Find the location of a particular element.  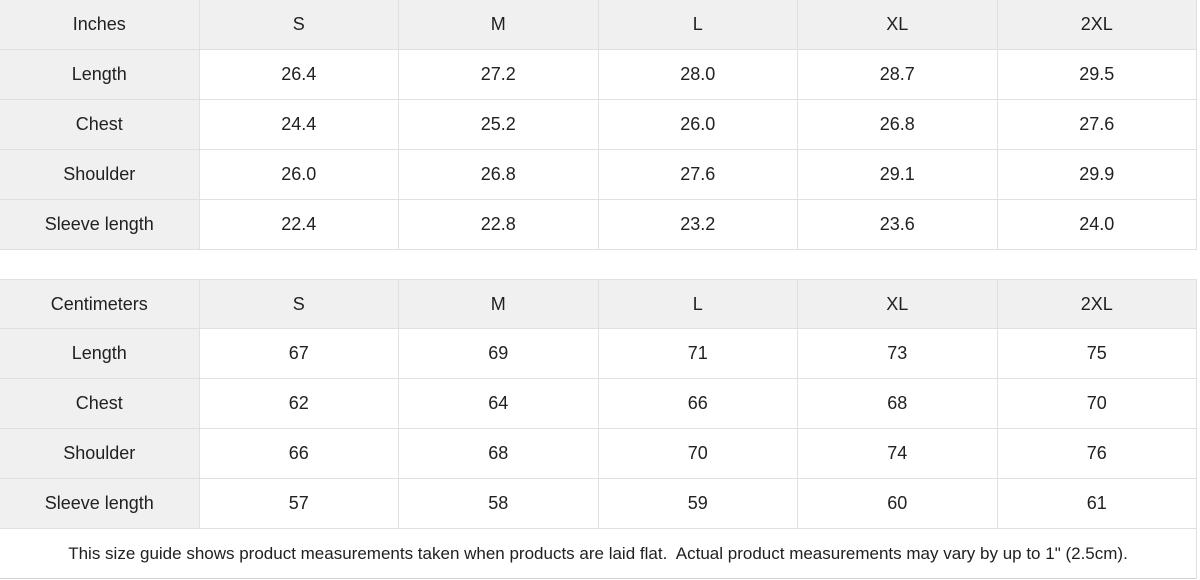

table-header-row: Inches S M L XL 2XL is located at coordinates (598, 25).